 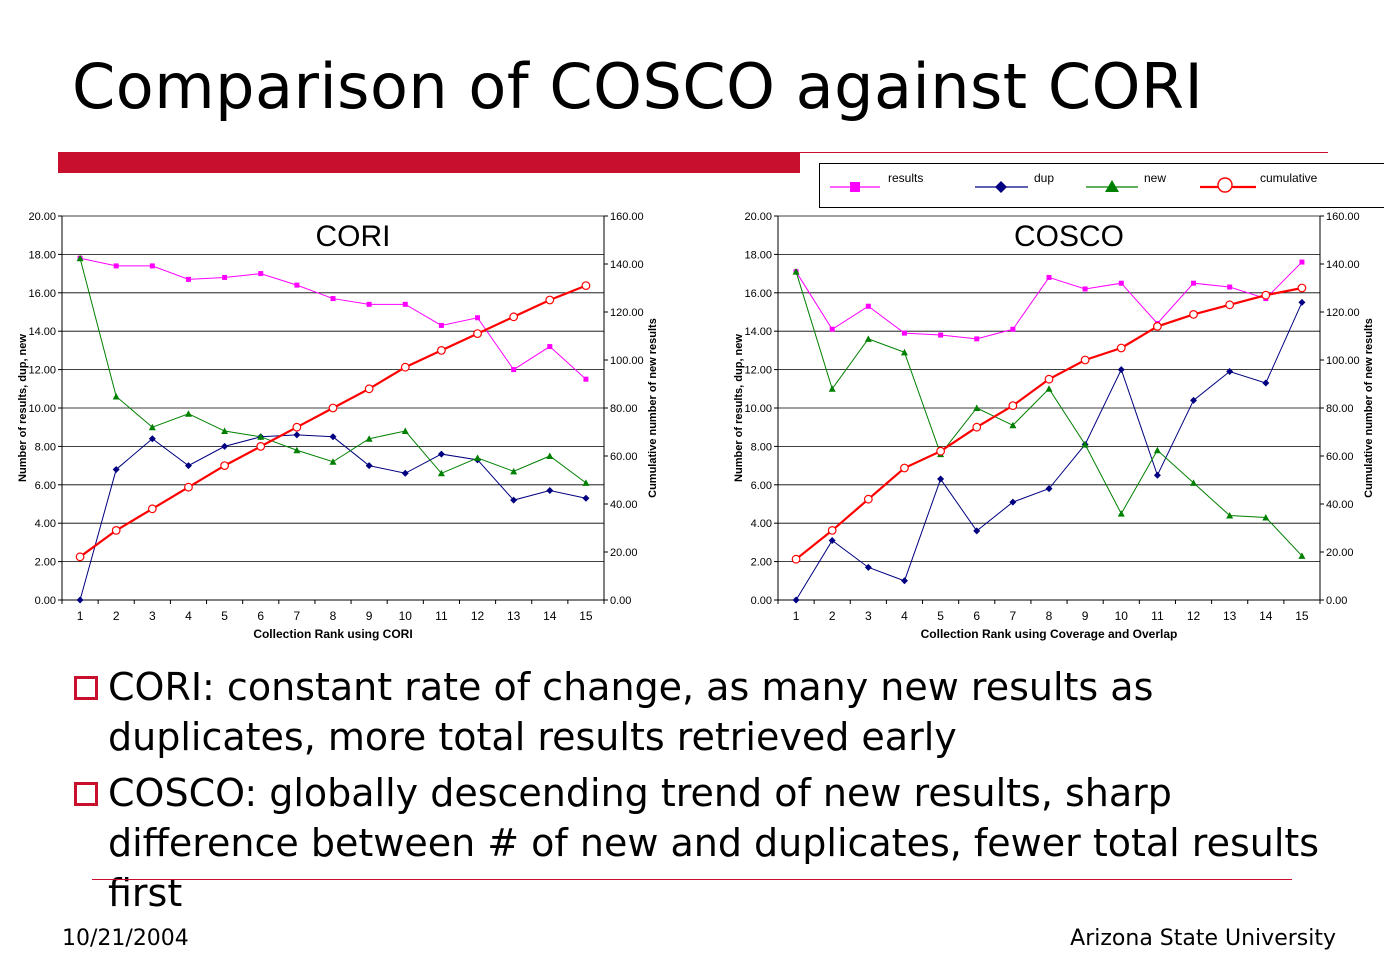 I want to click on x-tick-label: 9, so click(x=1085, y=616).